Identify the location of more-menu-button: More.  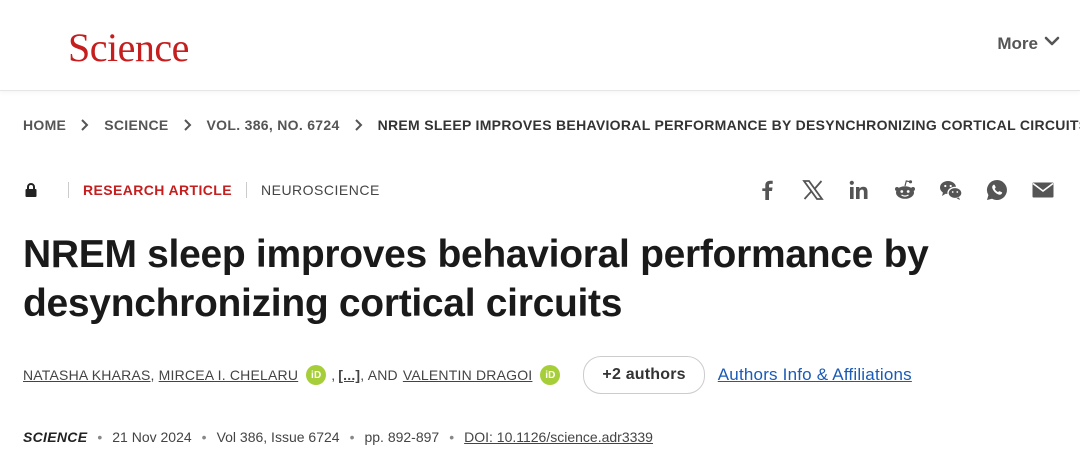
(1028, 43).